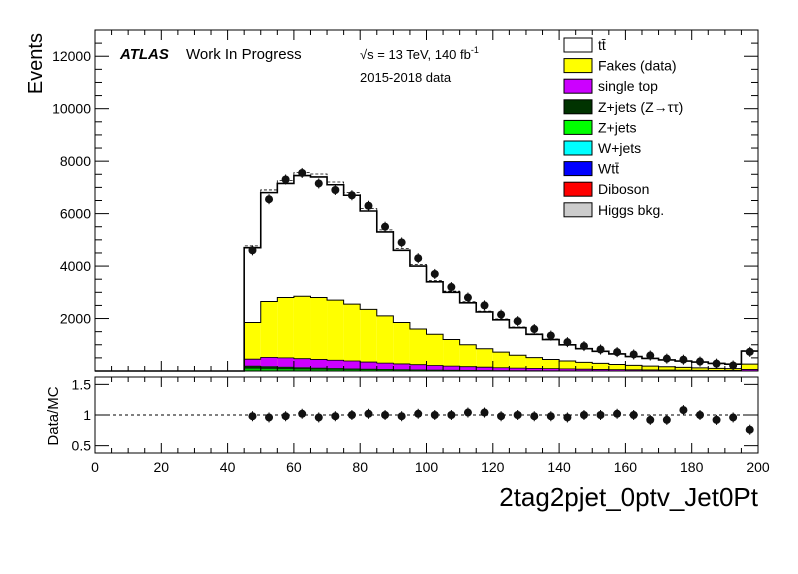  What do you see at coordinates (144, 54) in the screenshot?
I see `atlas-label: ATLAS` at bounding box center [144, 54].